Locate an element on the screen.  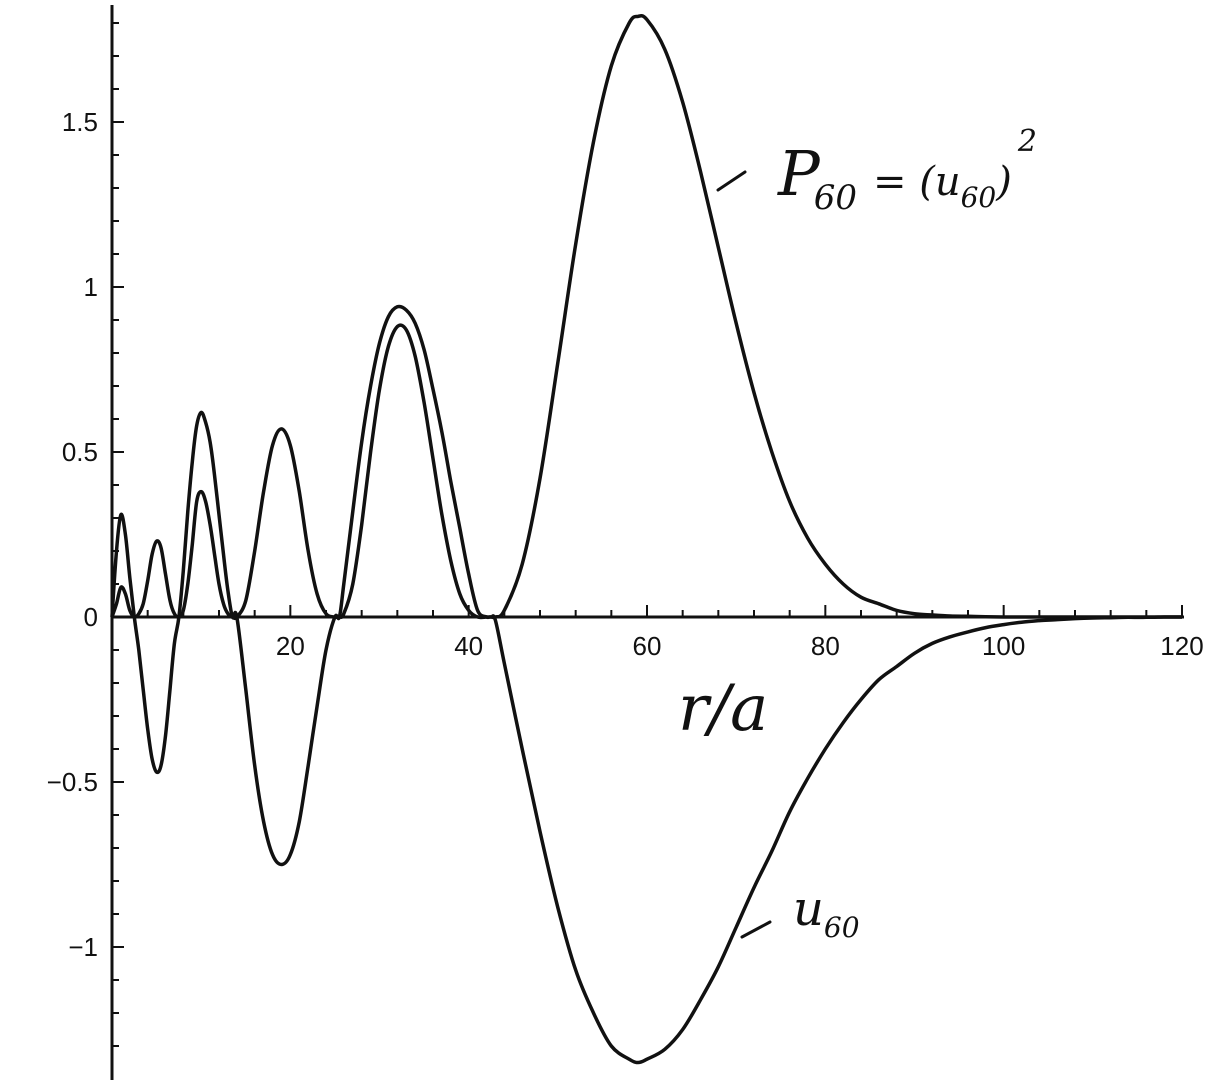
p60-eq: = (u is located at coordinates (917, 182).